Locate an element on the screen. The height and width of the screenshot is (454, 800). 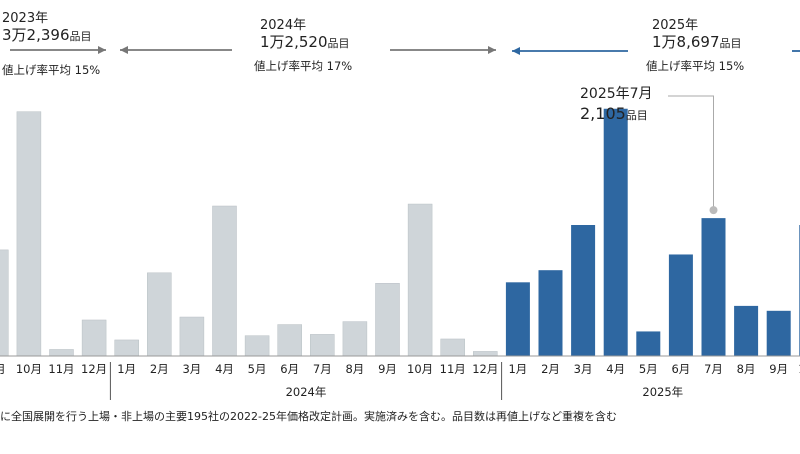
tick-label-2025-18: 2月 is located at coordinates (550, 369).